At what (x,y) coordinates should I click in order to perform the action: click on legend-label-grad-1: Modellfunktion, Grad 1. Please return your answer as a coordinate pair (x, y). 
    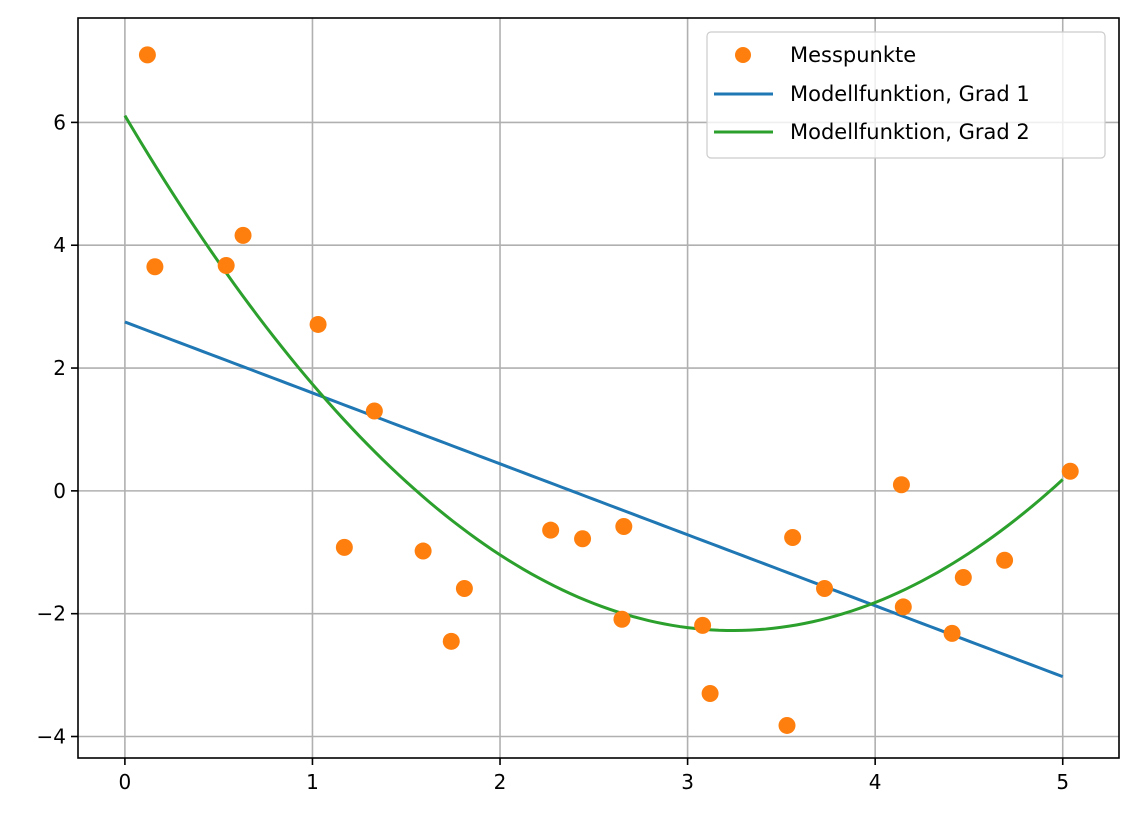
    Looking at the image, I should click on (910, 94).